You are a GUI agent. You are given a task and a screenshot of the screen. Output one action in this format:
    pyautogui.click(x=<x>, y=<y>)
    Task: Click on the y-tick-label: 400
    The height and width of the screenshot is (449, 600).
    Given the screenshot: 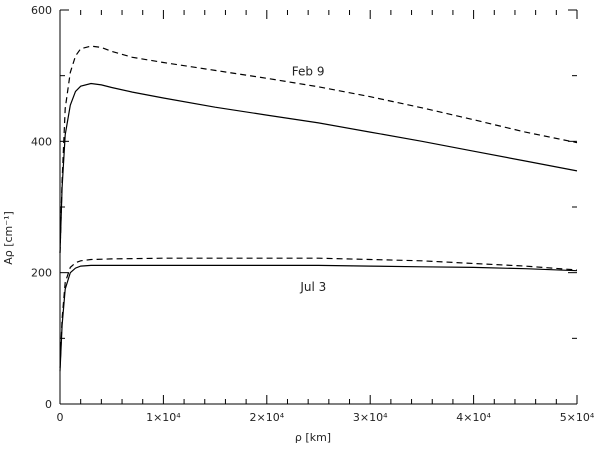 What is the action you would take?
    pyautogui.click(x=41, y=141)
    